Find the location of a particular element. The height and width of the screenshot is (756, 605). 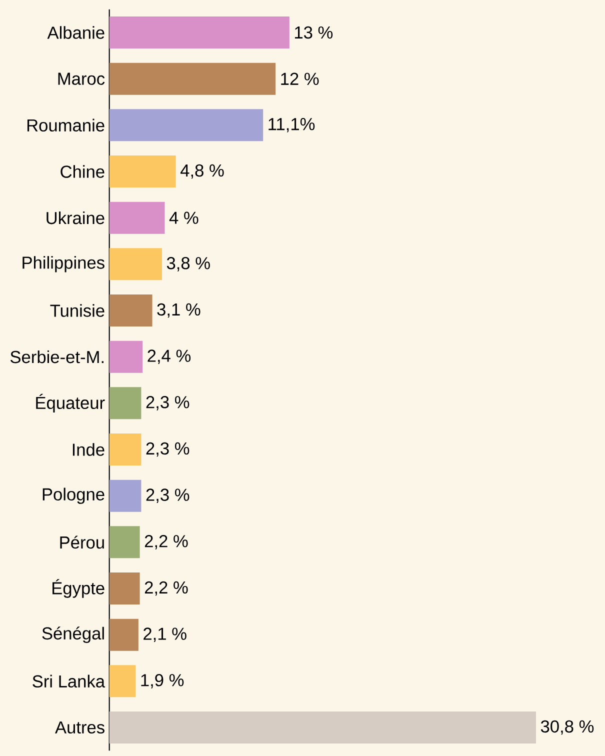

y-tick-label: Équateur is located at coordinates (70, 403).